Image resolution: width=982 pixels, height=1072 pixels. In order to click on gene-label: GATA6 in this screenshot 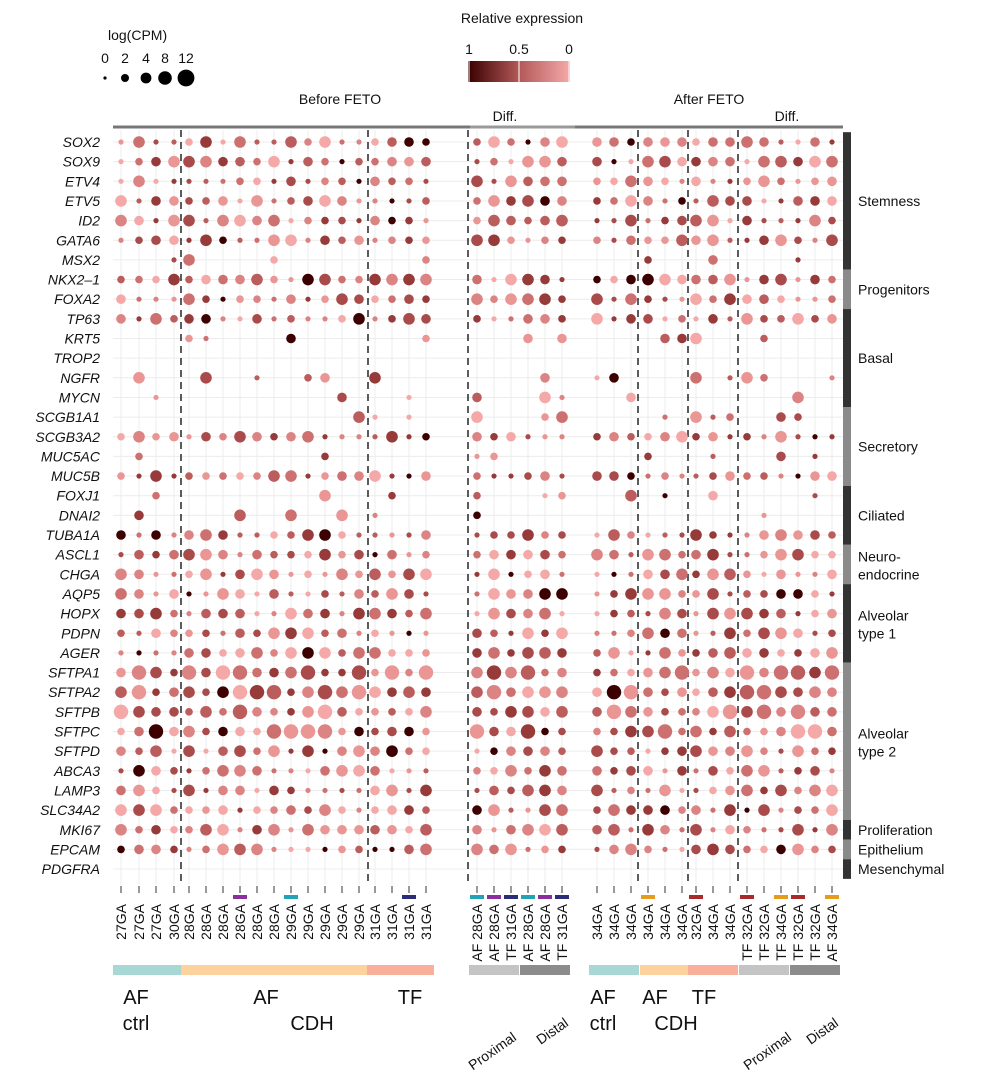, I will do `click(78, 240)`.